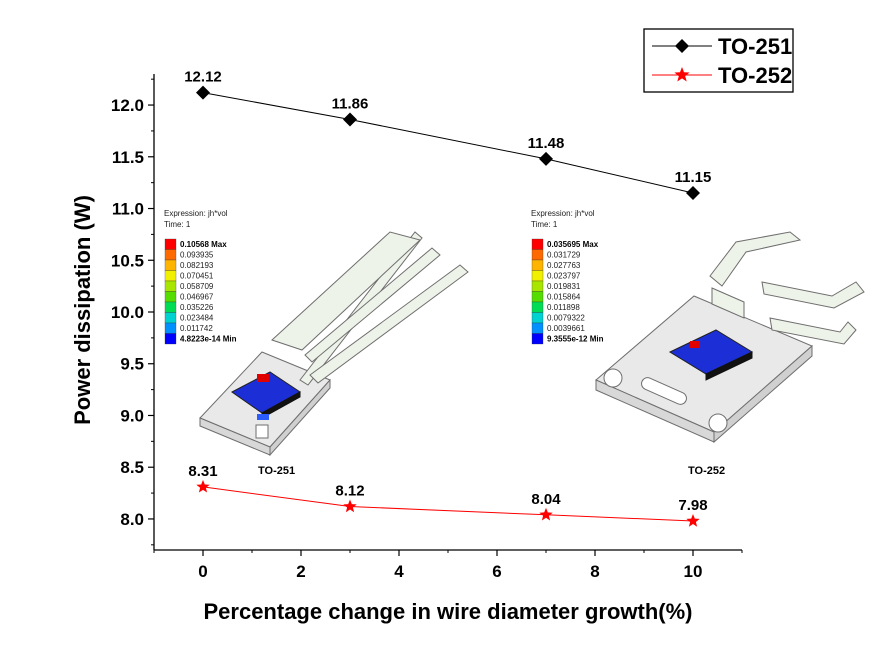 The height and width of the screenshot is (659, 886). What do you see at coordinates (196, 328) in the screenshot?
I see `scale-label: 0.011742` at bounding box center [196, 328].